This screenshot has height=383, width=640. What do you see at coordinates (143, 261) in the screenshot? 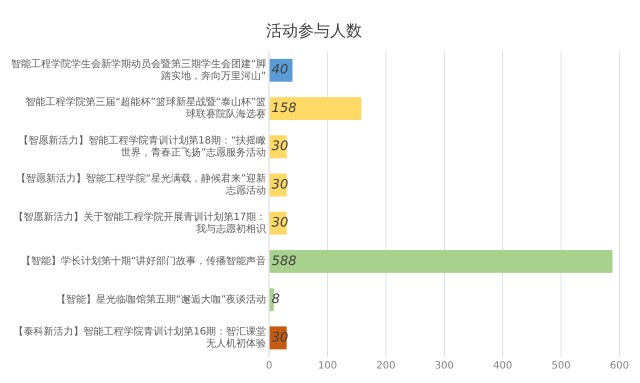
I see `y-tick-label: 【智能】学长计划第十期“讲好部门故事，传播智能声音` at bounding box center [143, 261].